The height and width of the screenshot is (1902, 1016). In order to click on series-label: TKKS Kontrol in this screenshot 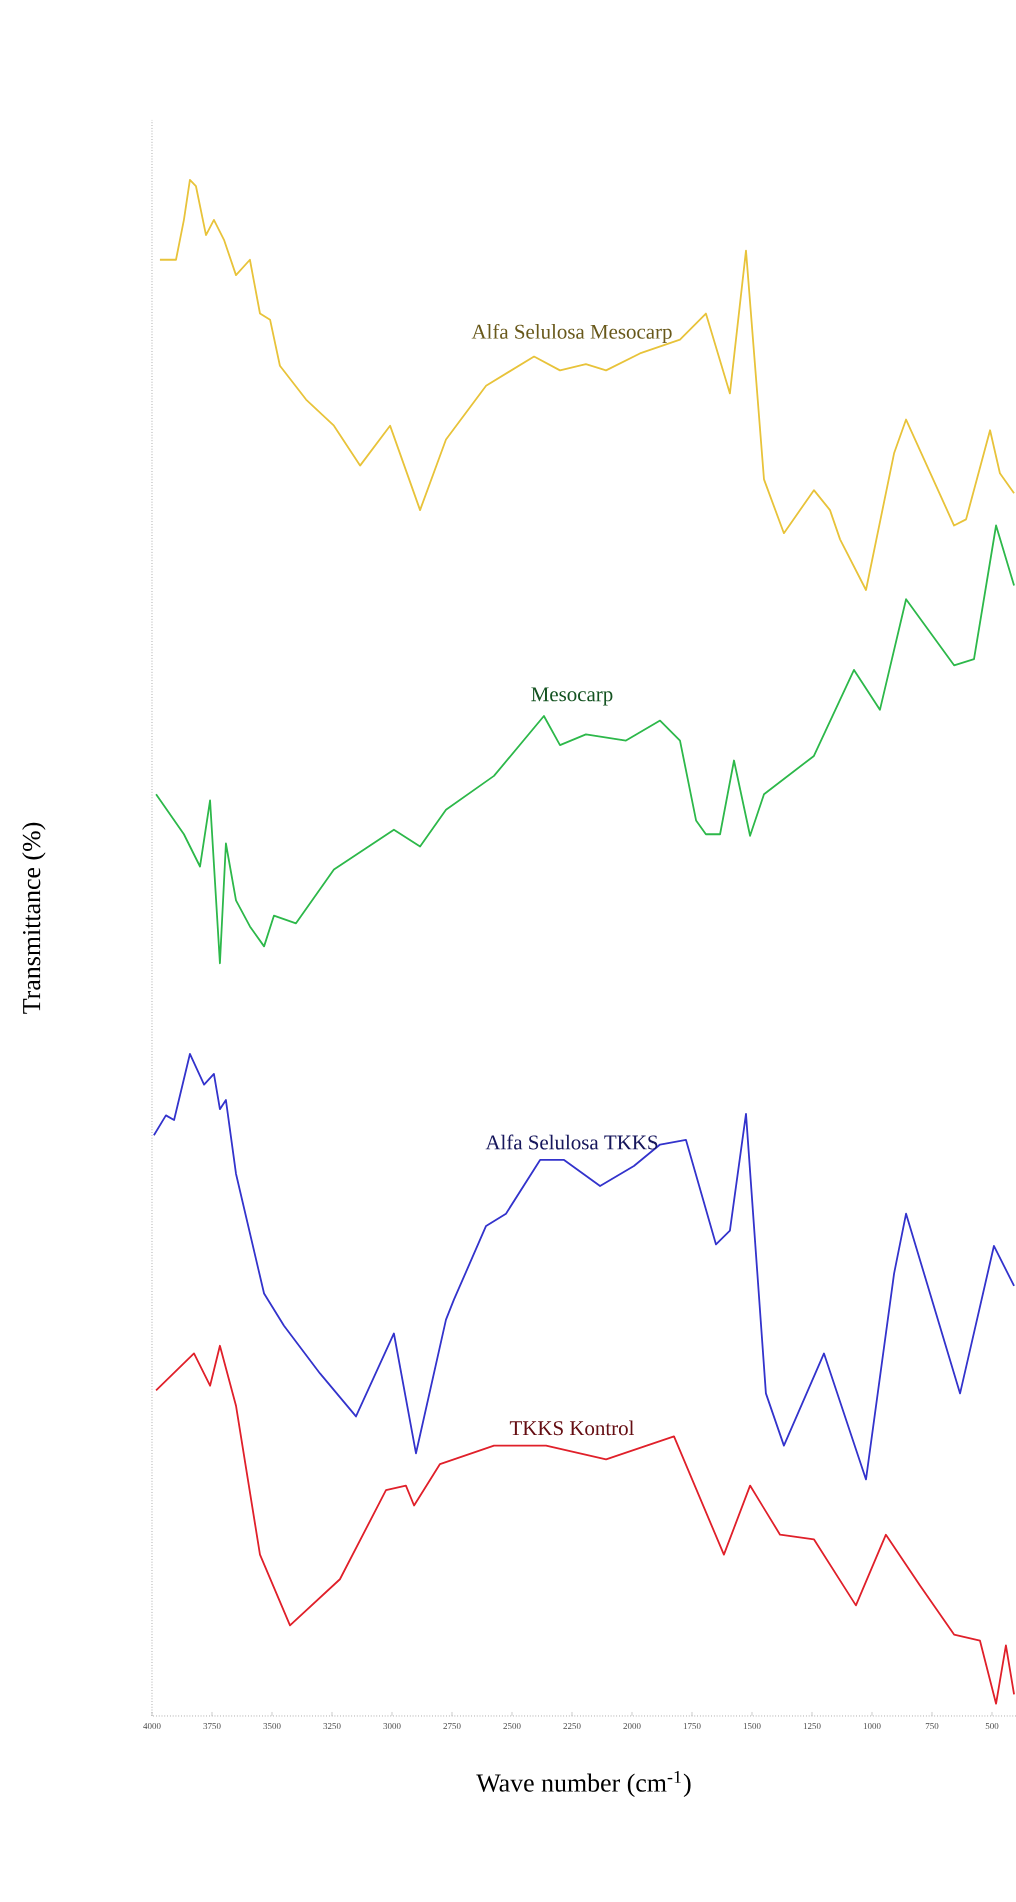, I will do `click(571, 1428)`.